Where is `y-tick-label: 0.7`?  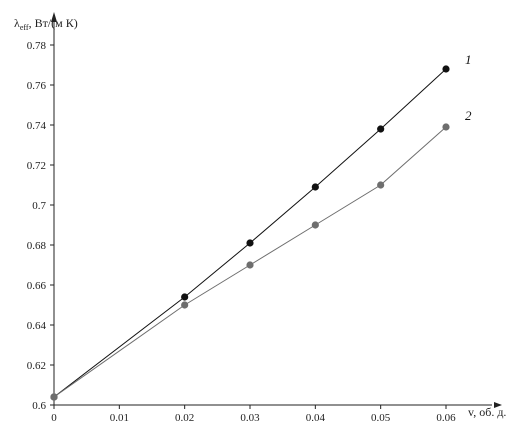
y-tick-label: 0.7 is located at coordinates (39, 206).